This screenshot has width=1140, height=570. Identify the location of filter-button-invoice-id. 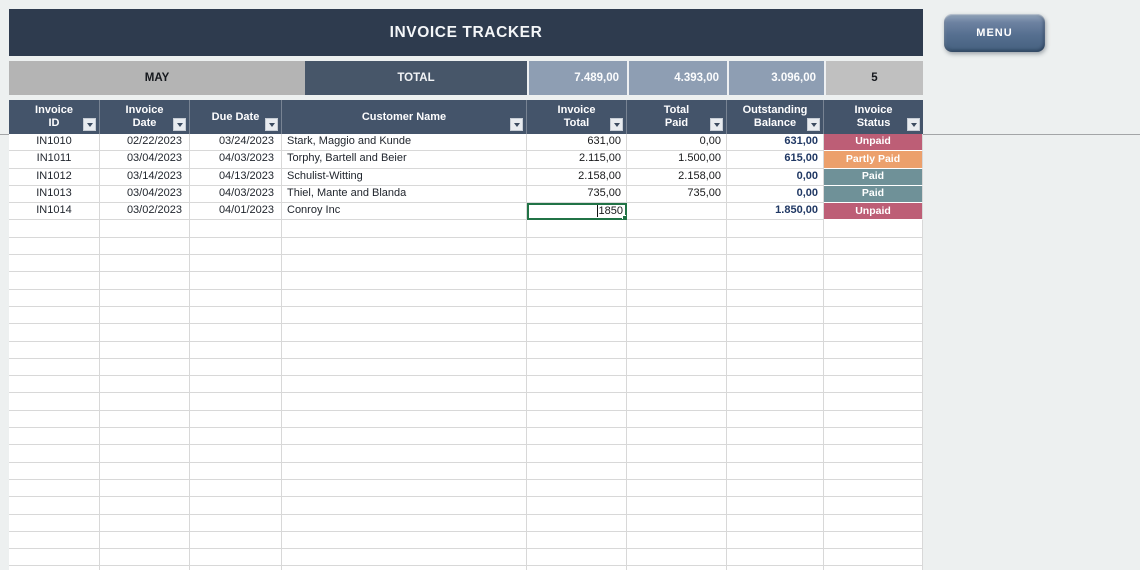
(89, 124).